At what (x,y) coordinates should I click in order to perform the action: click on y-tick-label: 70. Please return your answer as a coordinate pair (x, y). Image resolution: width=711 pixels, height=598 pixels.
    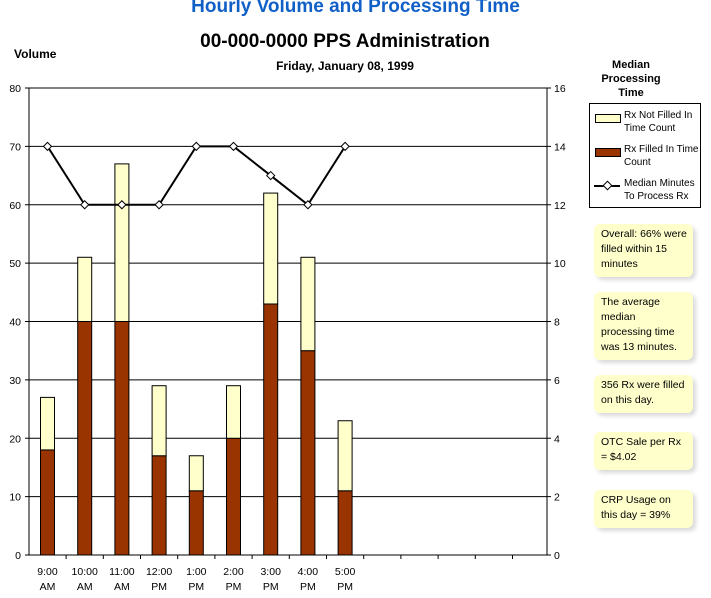
    Looking at the image, I should click on (15, 147).